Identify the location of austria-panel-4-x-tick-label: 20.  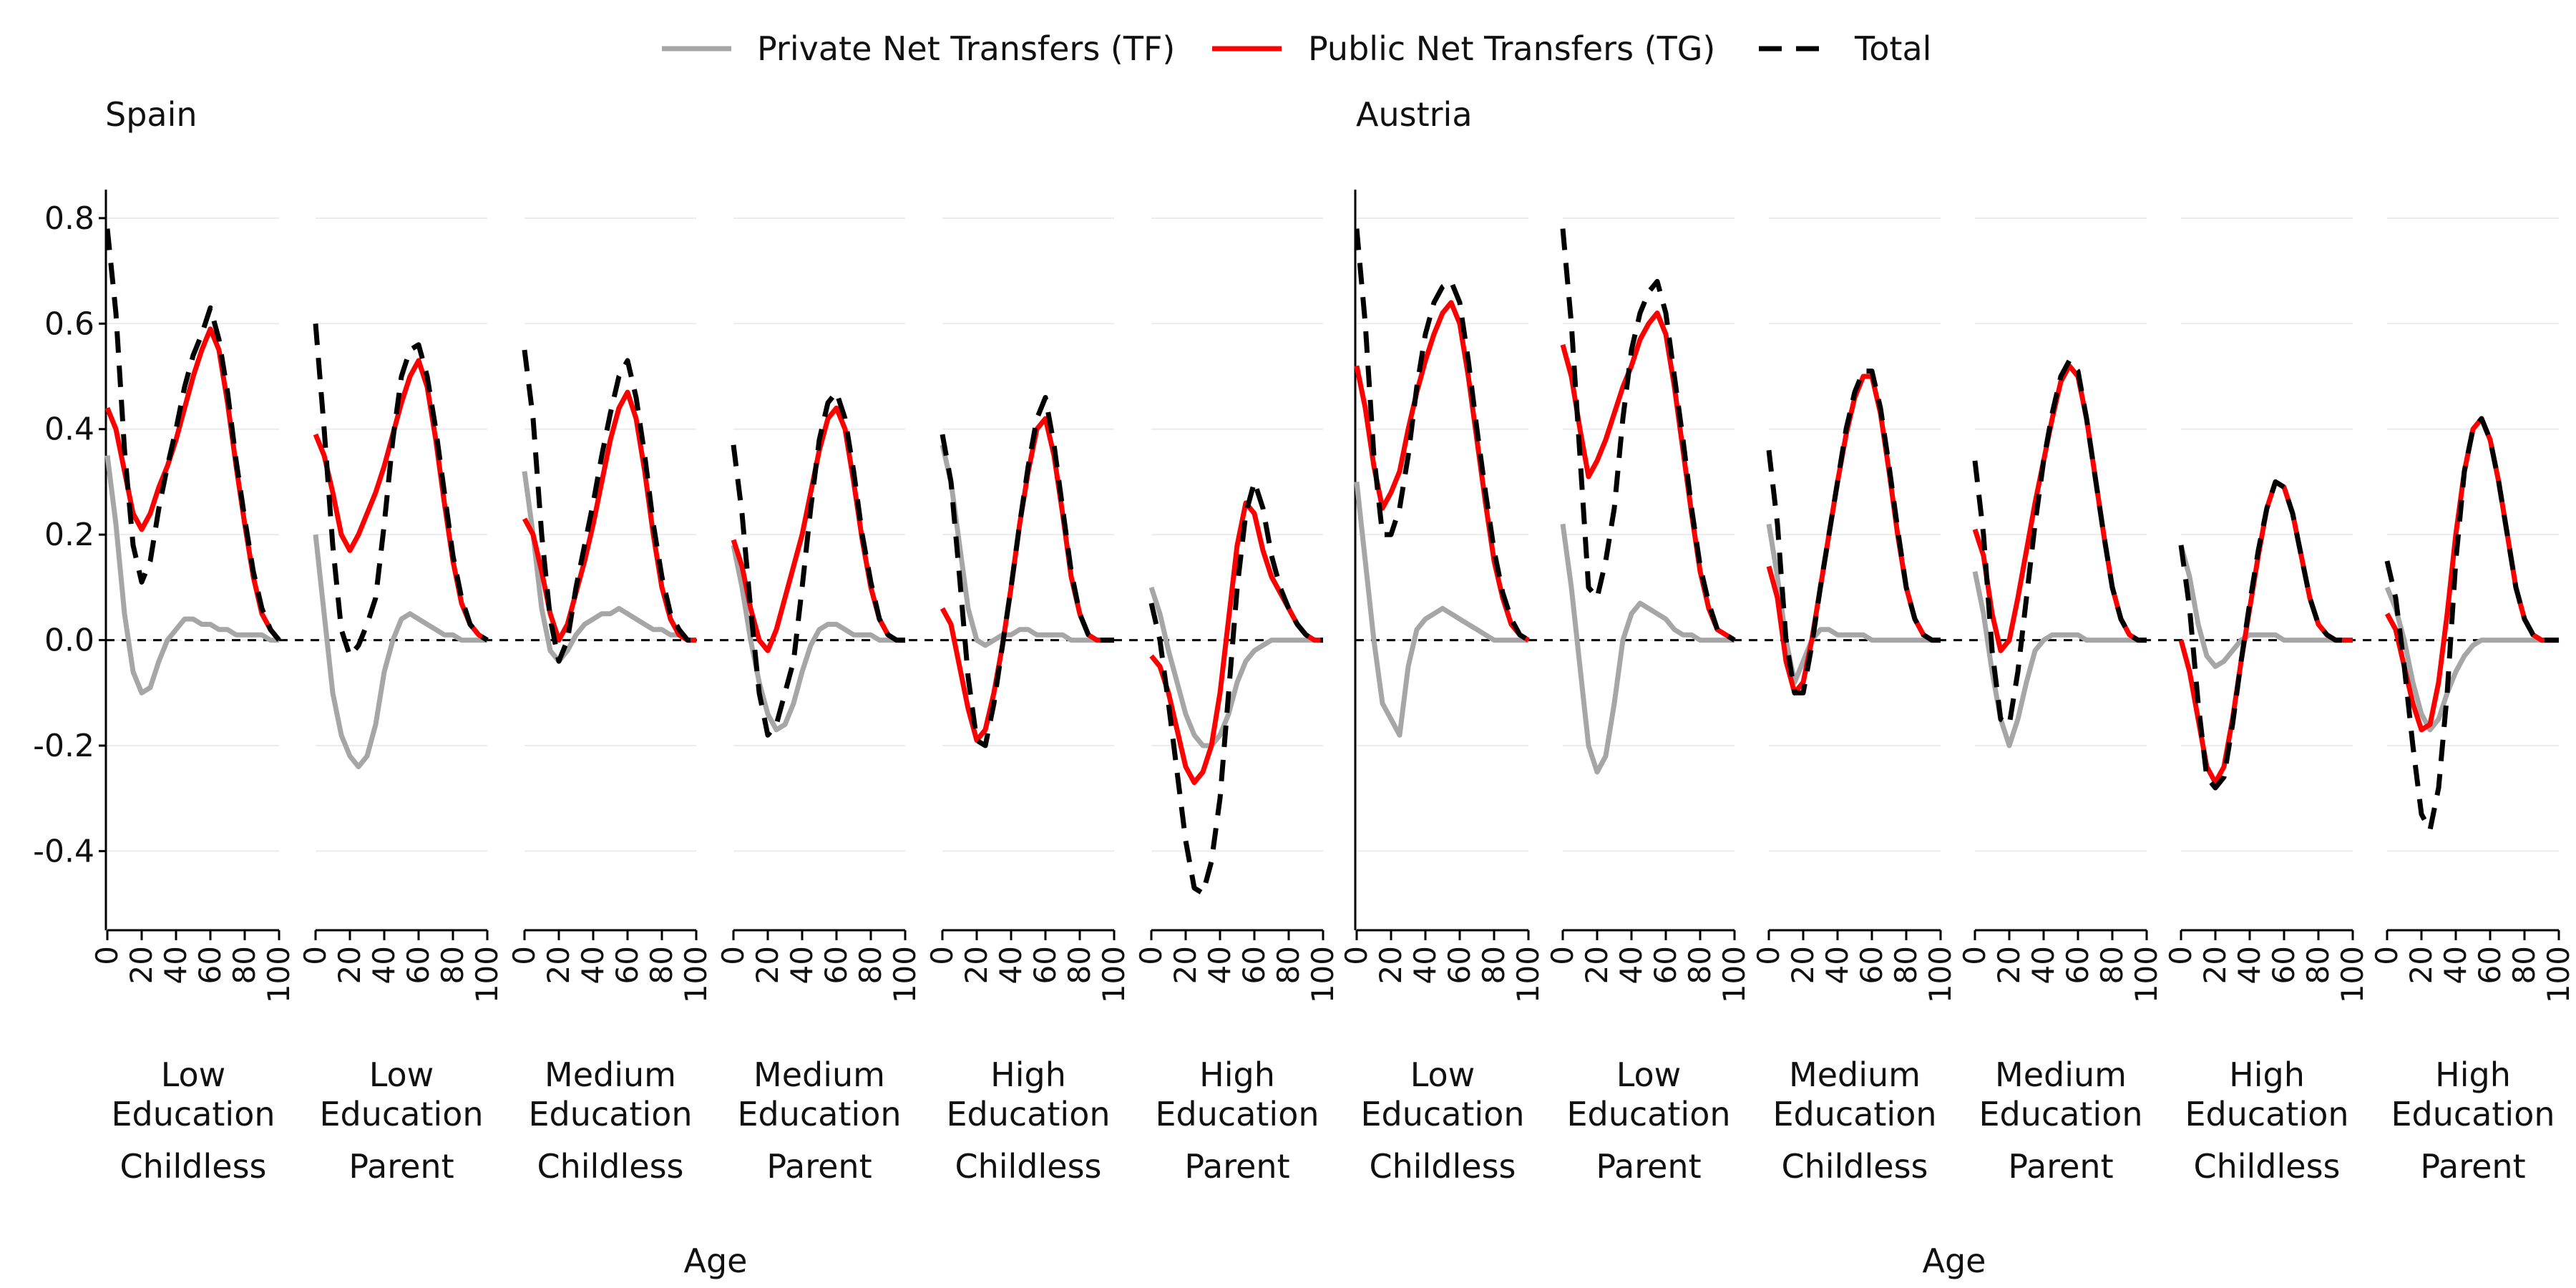
(2215, 965).